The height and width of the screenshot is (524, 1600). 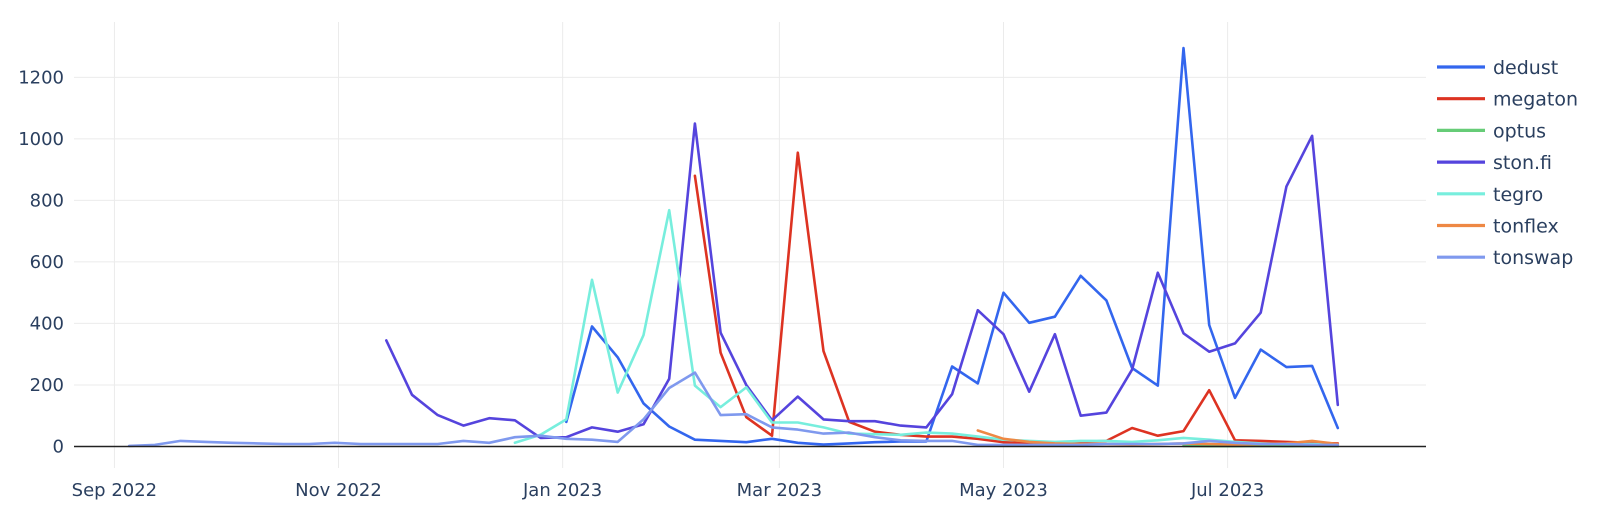 What do you see at coordinates (1535, 100) in the screenshot?
I see `legend-label: megaton` at bounding box center [1535, 100].